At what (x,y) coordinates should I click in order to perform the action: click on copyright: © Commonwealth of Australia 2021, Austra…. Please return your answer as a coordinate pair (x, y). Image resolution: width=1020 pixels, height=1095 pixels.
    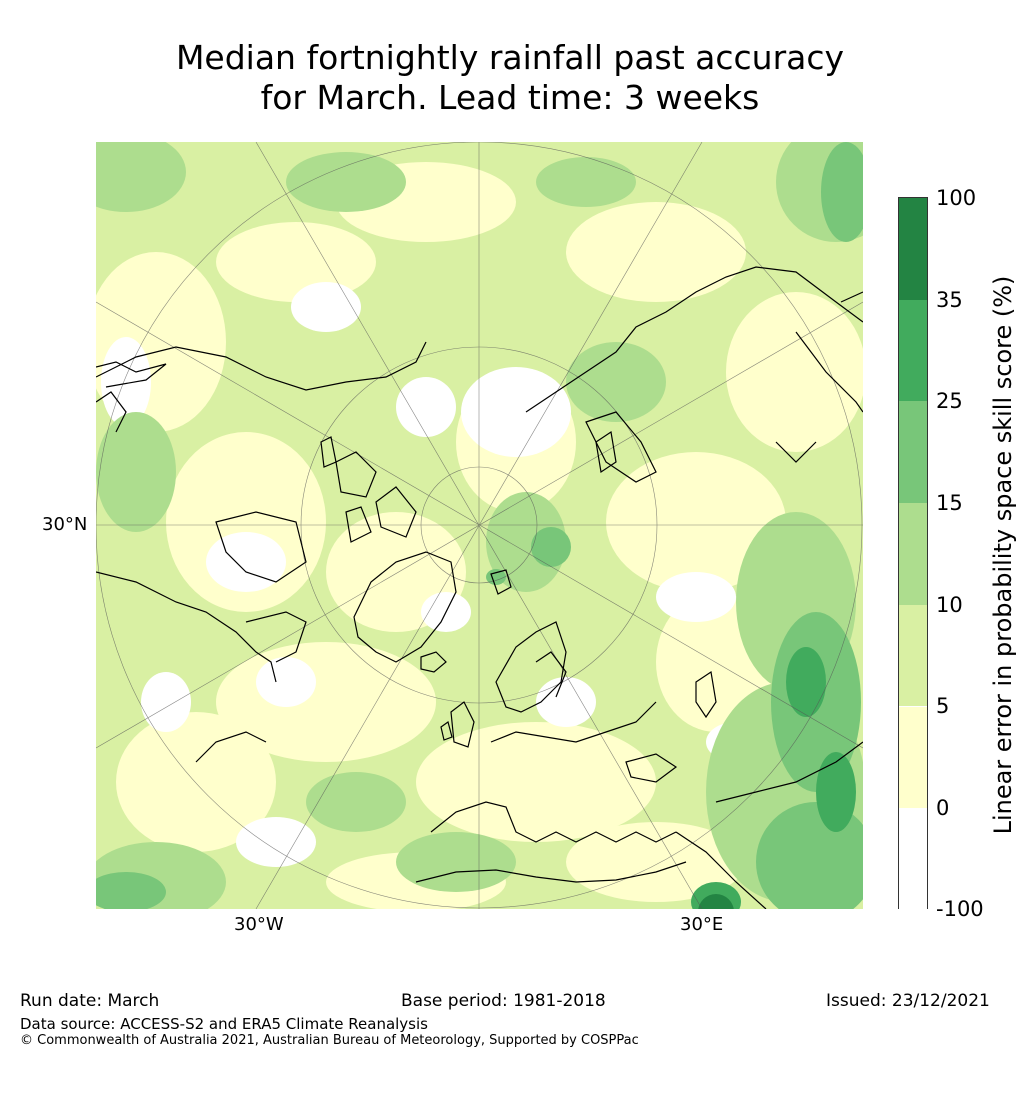
    Looking at the image, I should click on (329, 1040).